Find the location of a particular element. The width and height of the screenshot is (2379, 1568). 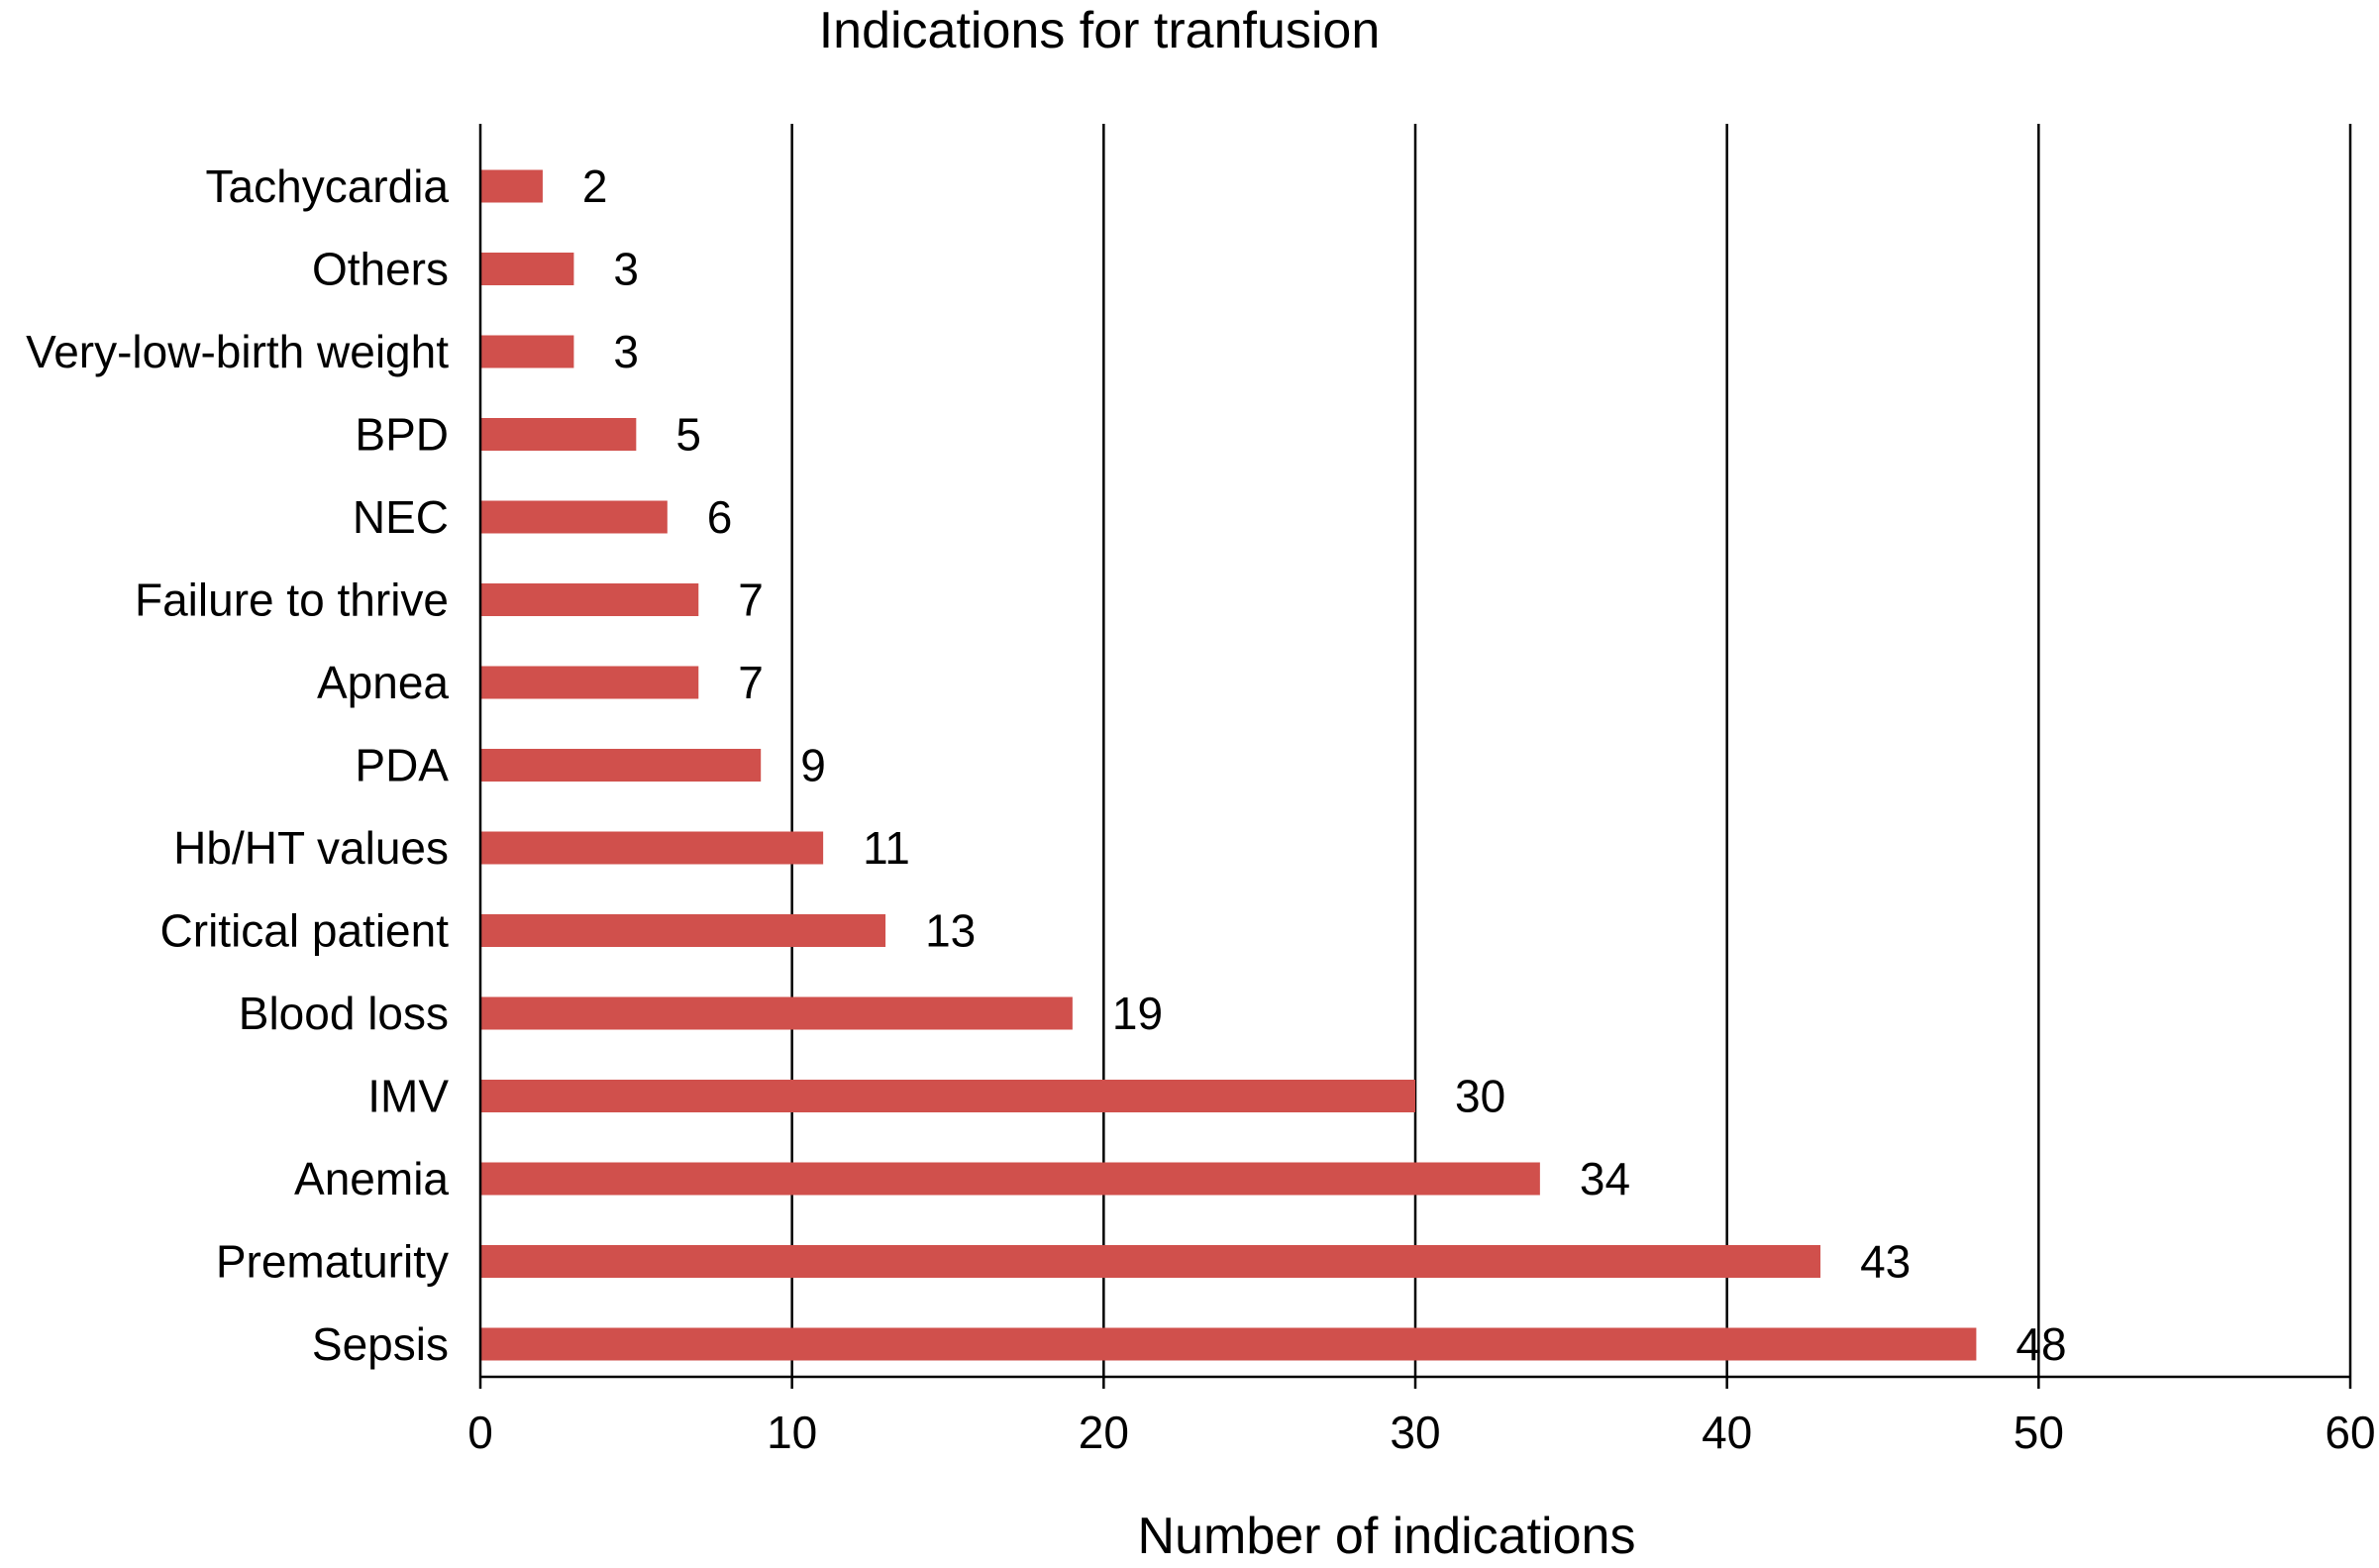

category-label: Hb/HT values is located at coordinates (311, 848).